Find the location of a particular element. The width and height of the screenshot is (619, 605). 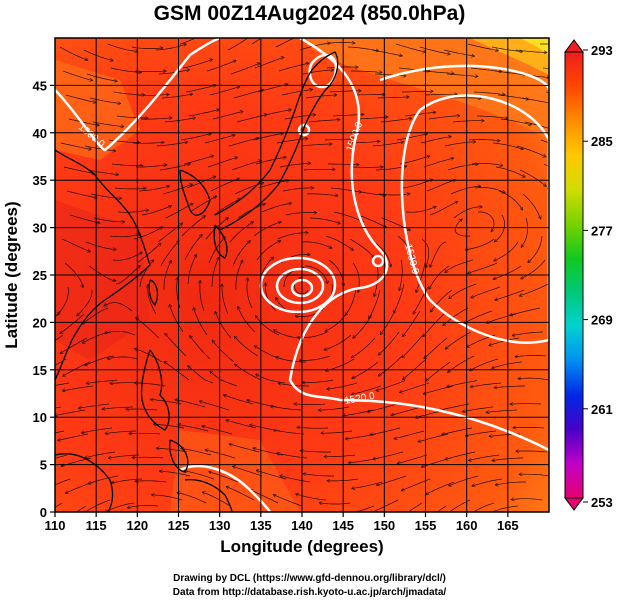

colorbar-tick-label: 285 is located at coordinates (602, 141).